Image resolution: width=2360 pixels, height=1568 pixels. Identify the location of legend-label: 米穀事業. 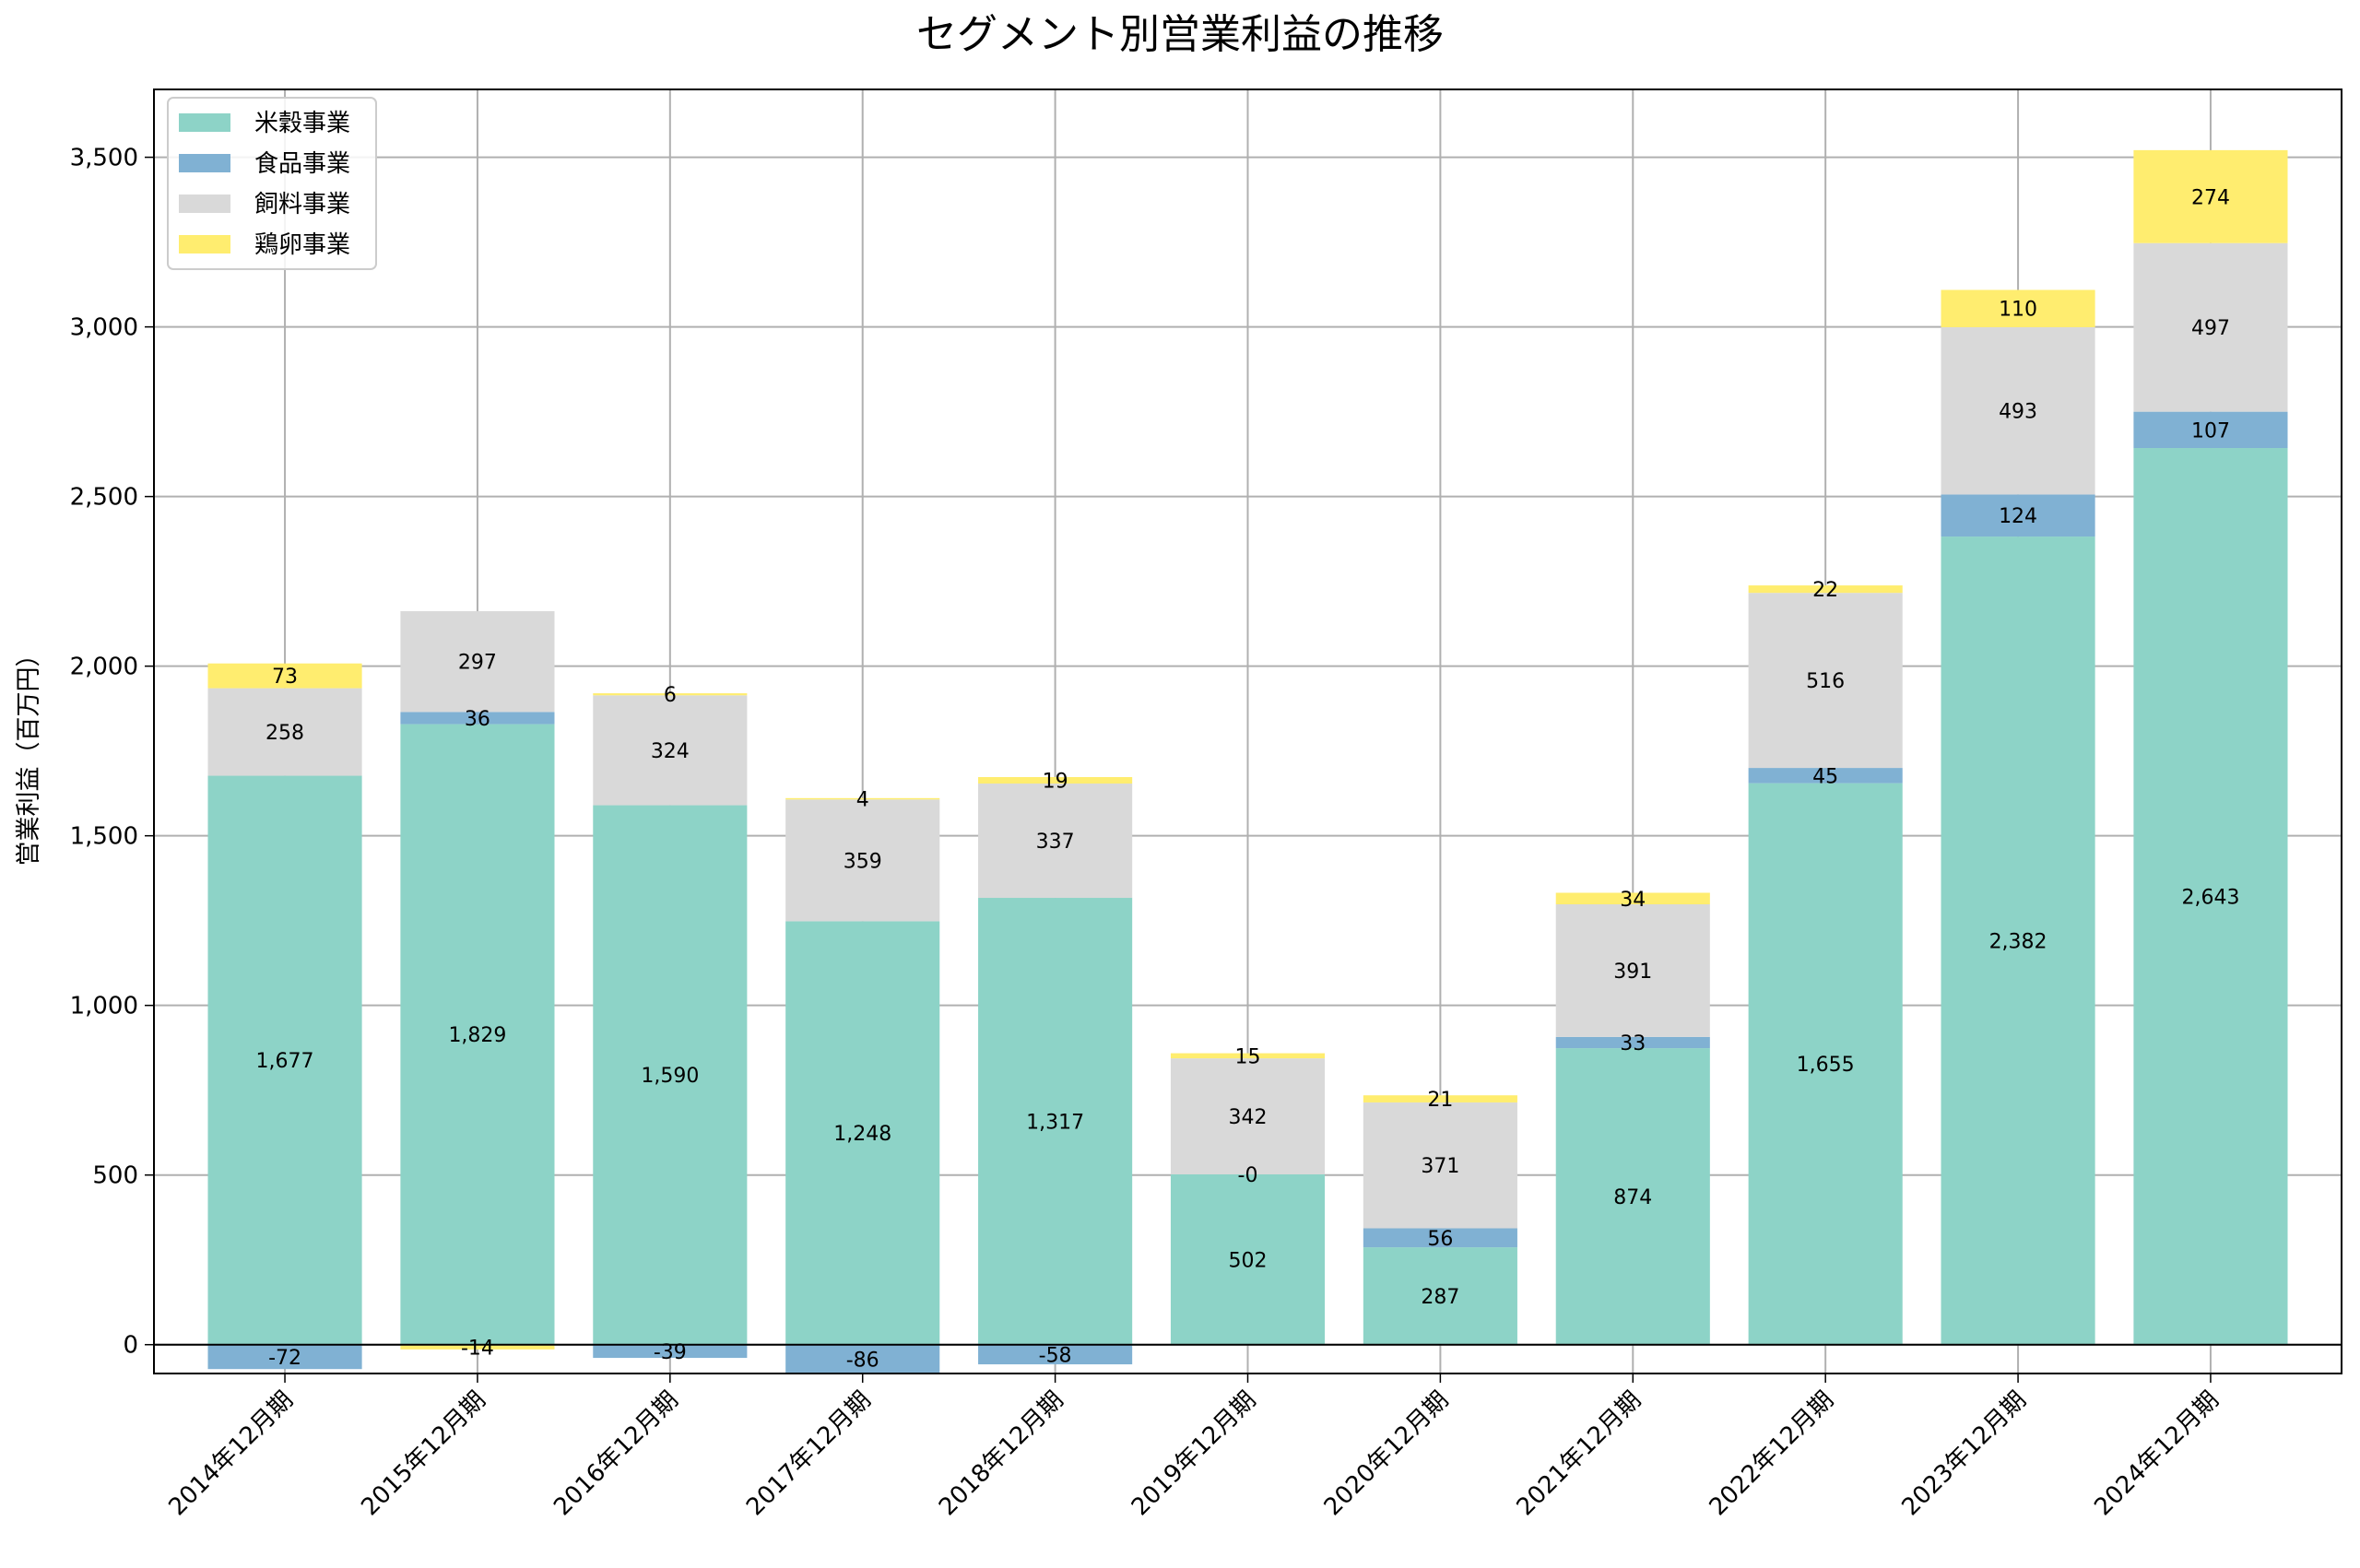
(302, 124).